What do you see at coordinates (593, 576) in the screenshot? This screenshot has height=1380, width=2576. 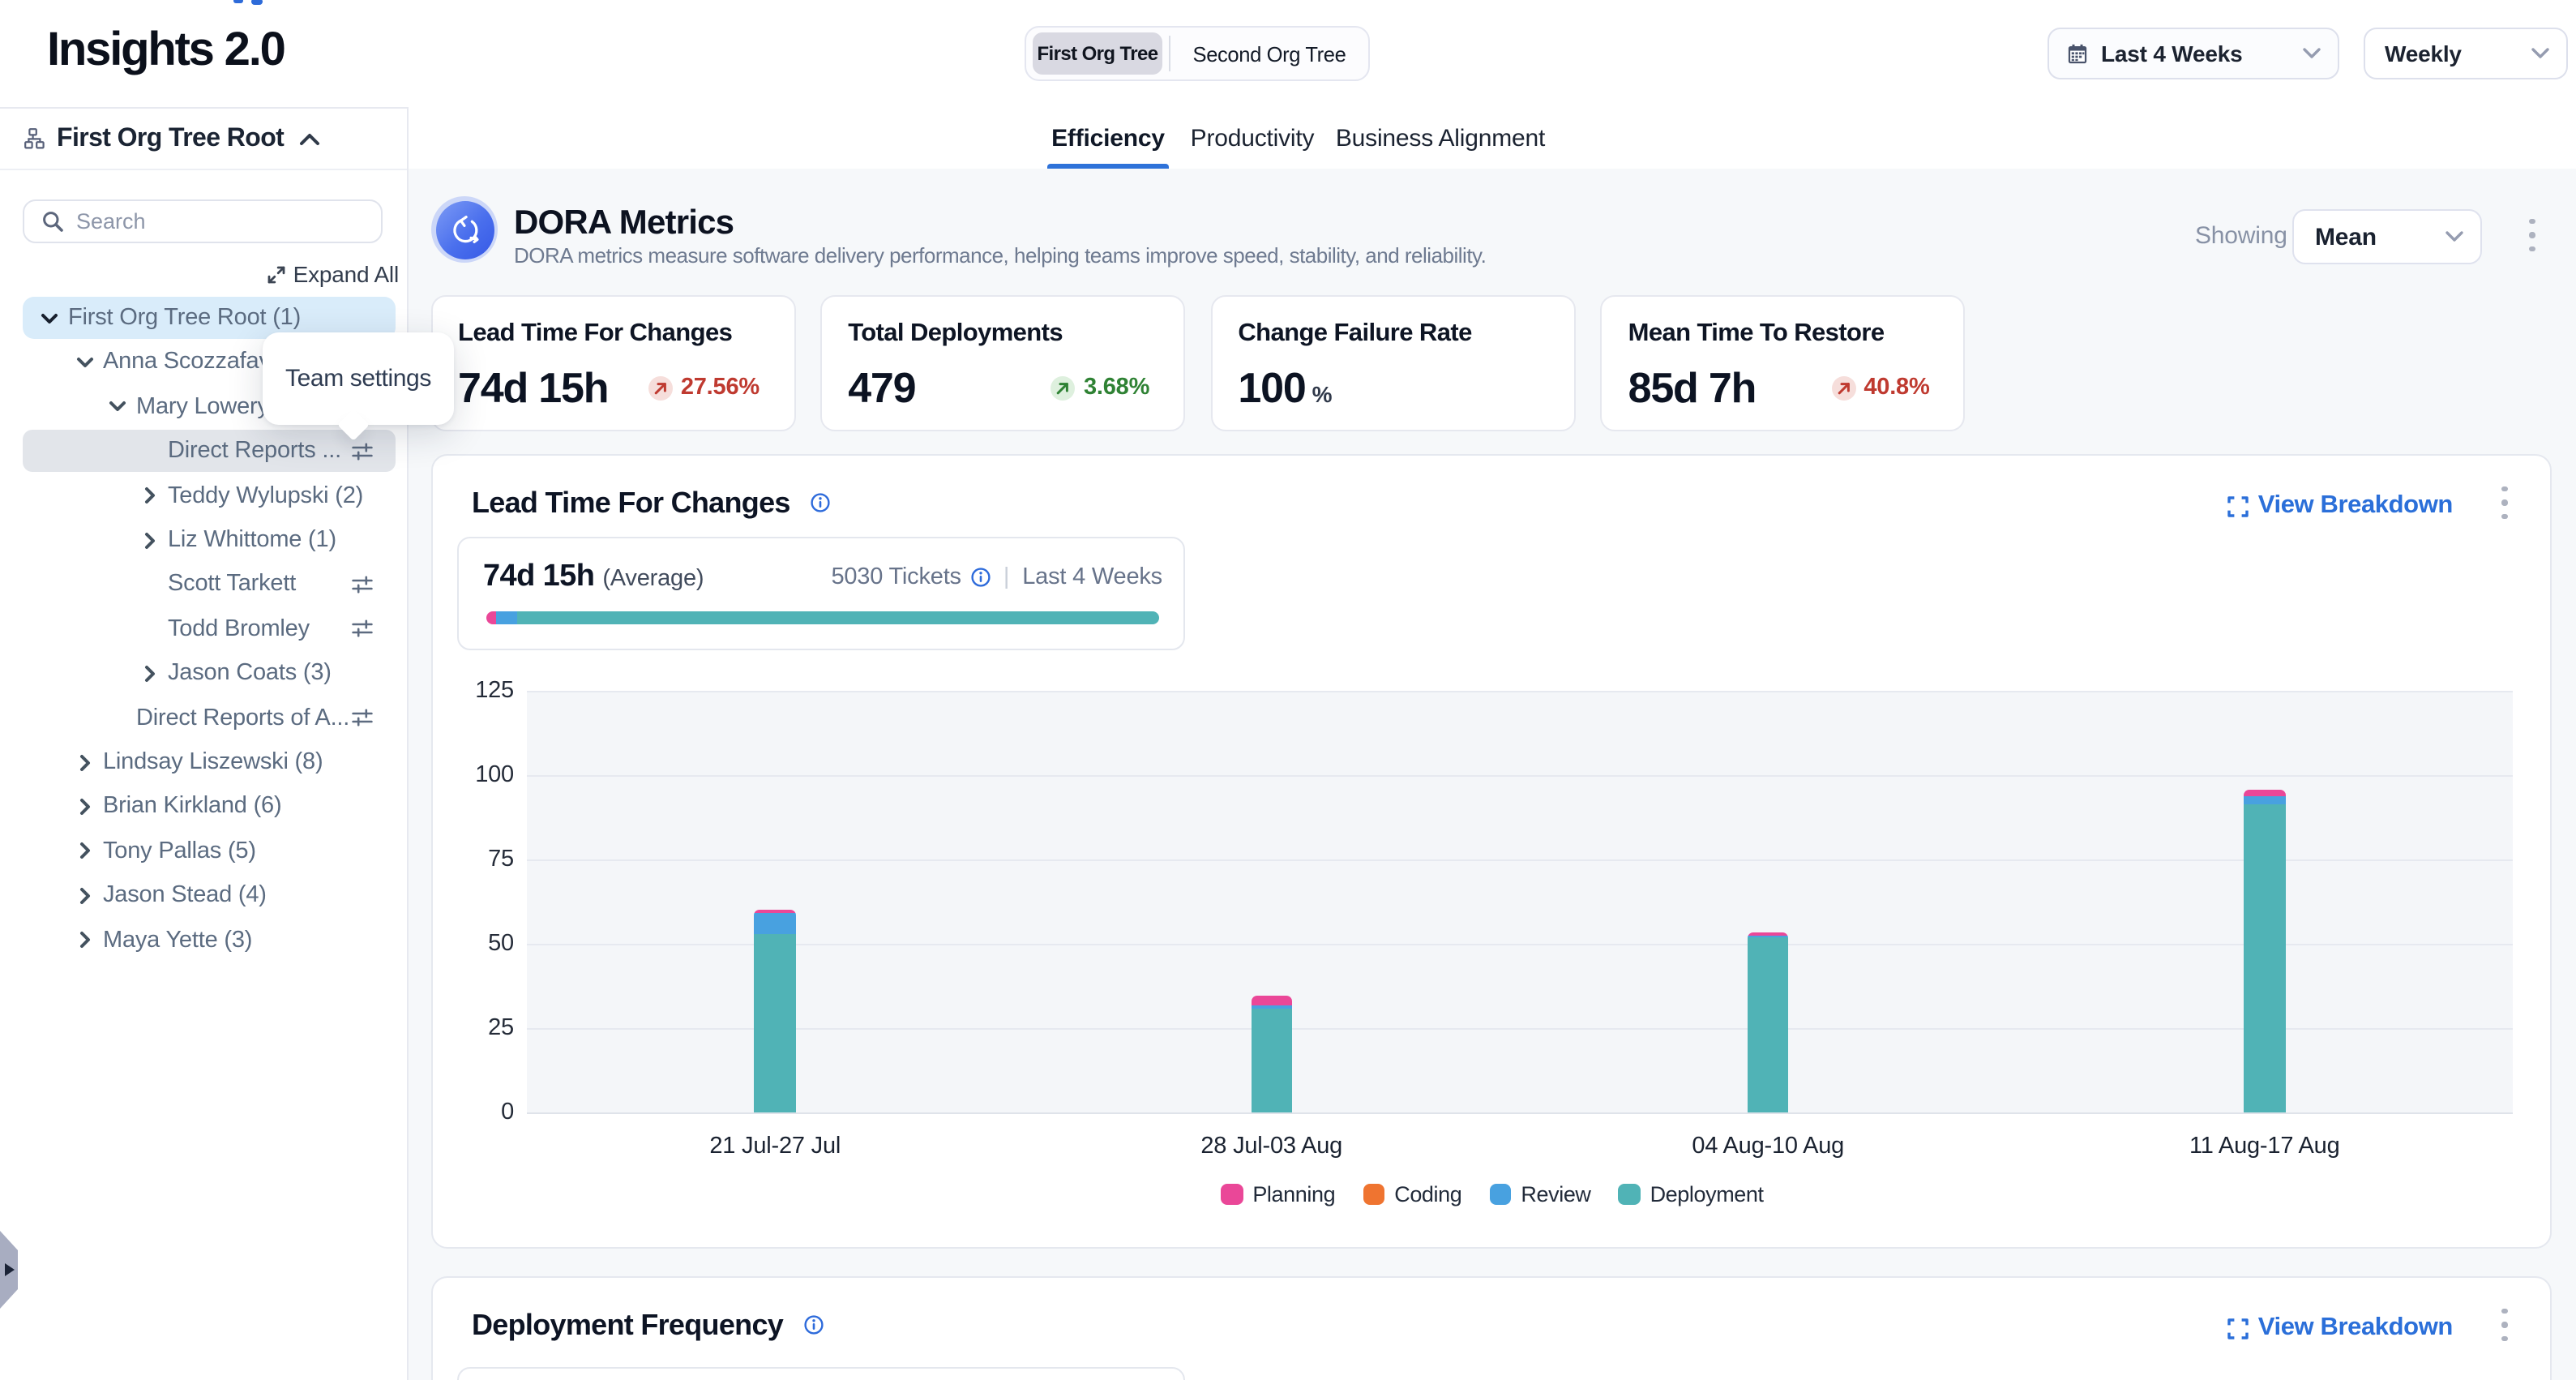 I see `ltfc-average-value: 74d 15h (Average)` at bounding box center [593, 576].